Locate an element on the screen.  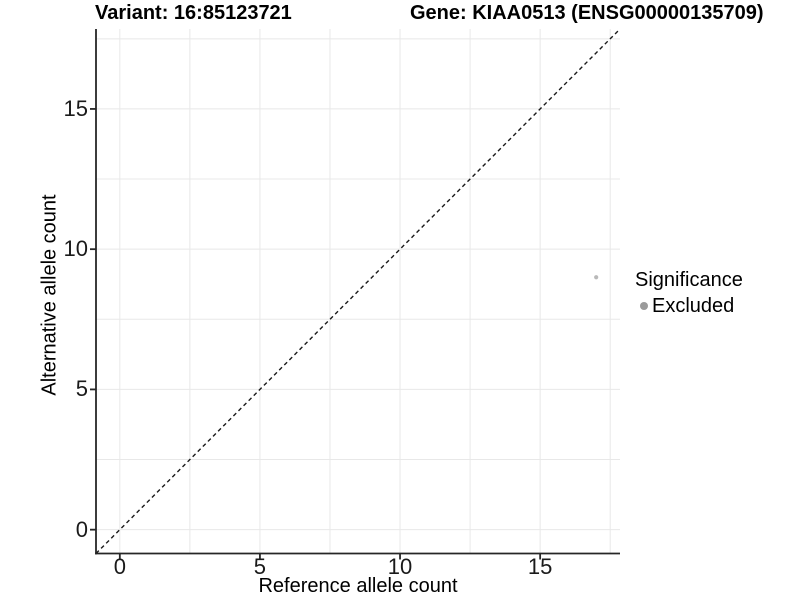
legend-item-excluded: Excluded is located at coordinates (689, 306).